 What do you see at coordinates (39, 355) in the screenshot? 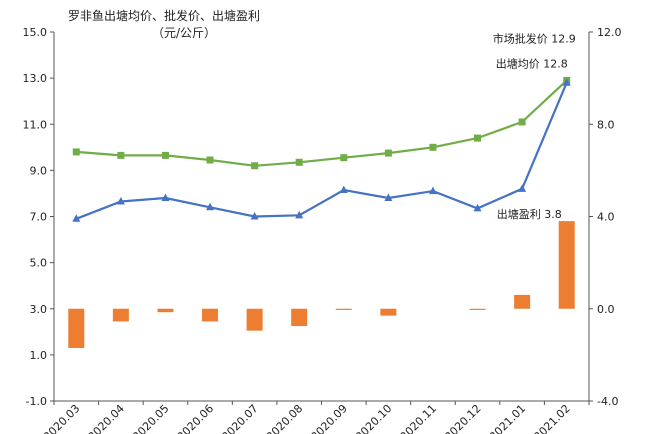
I see `left-tick-label: 1.0` at bounding box center [39, 355].